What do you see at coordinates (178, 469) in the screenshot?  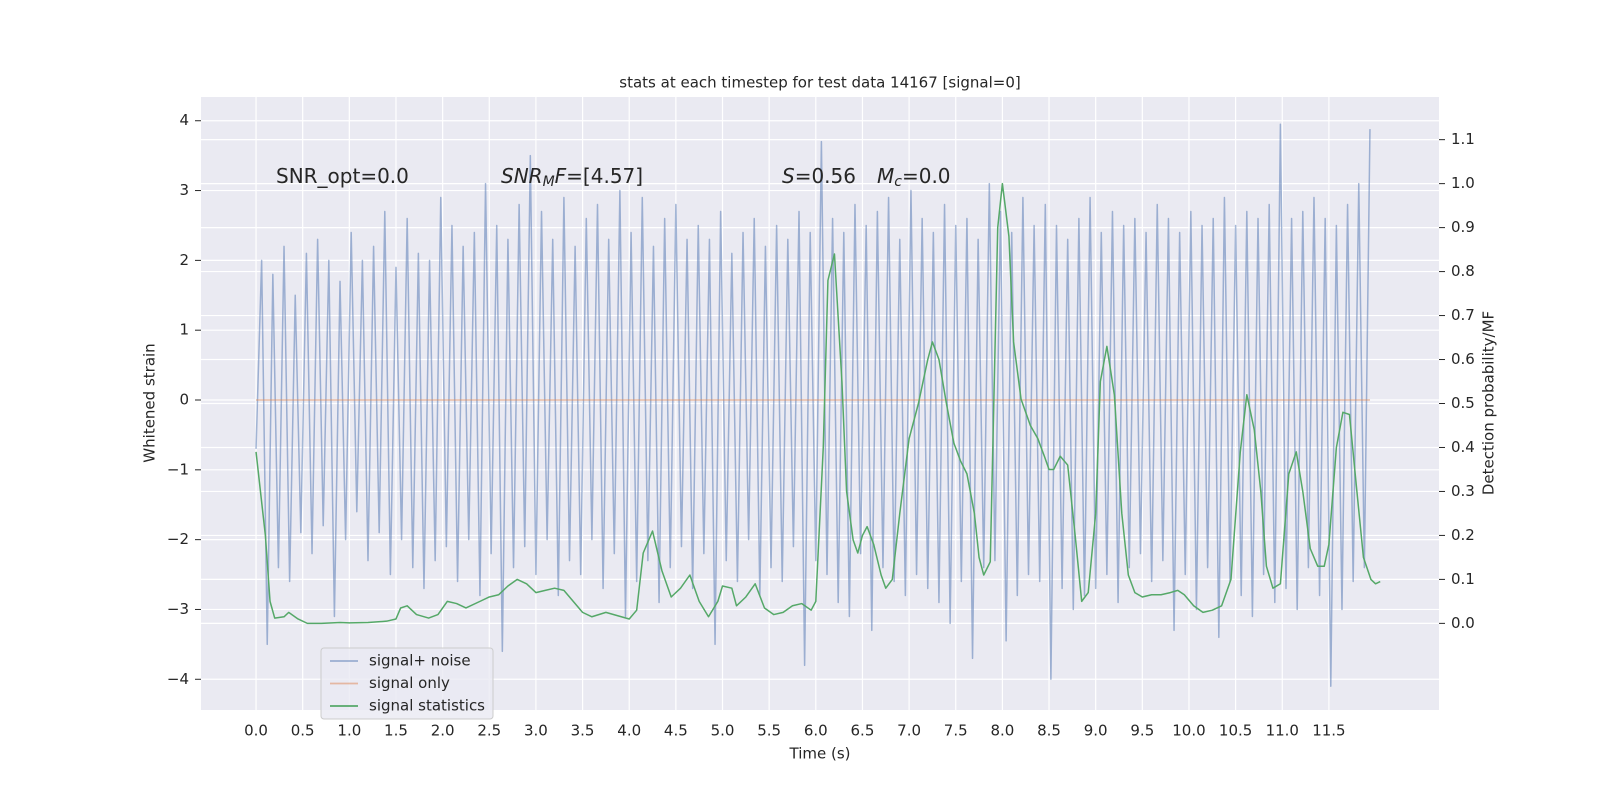 I see `y-tick-label: −1` at bounding box center [178, 469].